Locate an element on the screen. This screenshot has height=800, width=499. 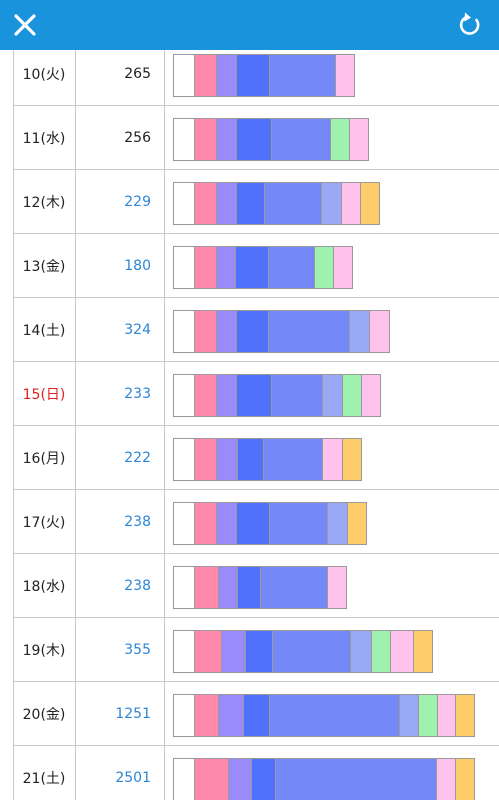
count-link: 2501 is located at coordinates (133, 777).